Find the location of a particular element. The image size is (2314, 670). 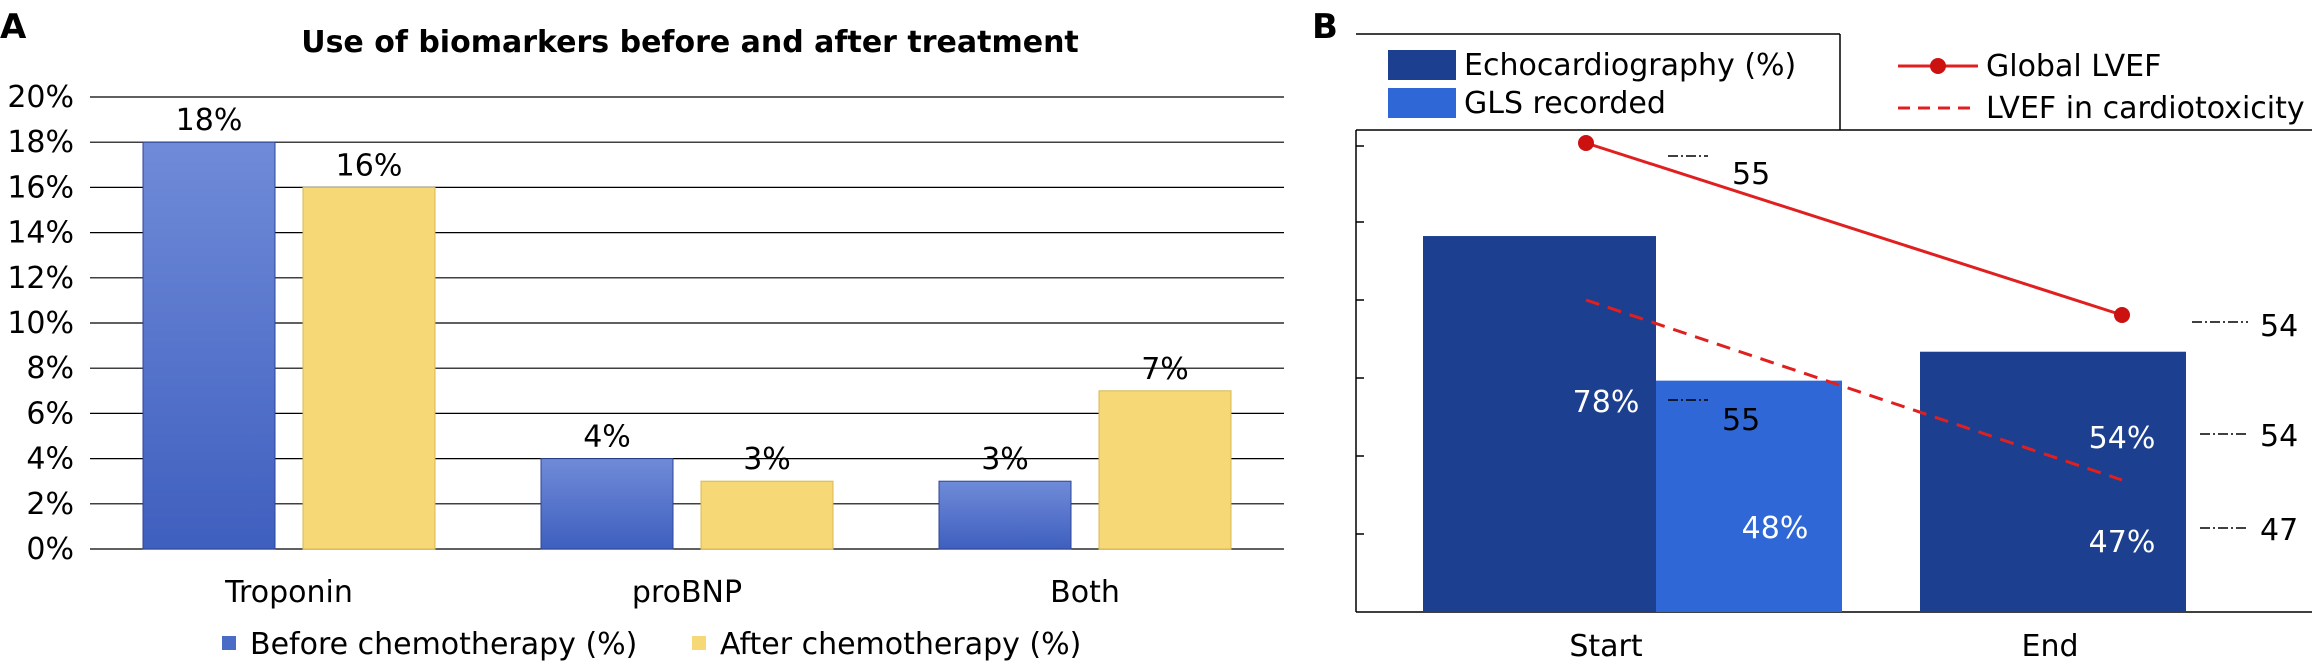

legend-label-echo: Echocardiography (%) is located at coordinates (1630, 65).